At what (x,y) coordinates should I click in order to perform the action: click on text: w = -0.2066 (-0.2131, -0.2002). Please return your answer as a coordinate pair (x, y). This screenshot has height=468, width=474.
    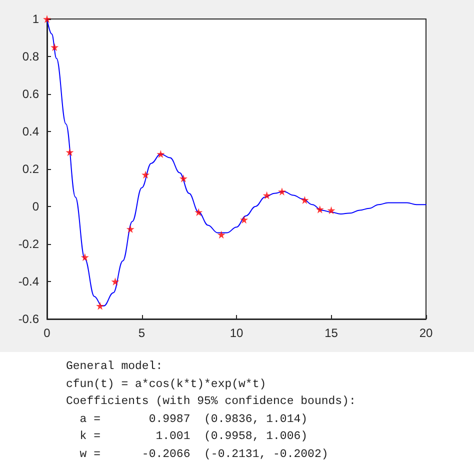
    Looking at the image, I should click on (204, 454).